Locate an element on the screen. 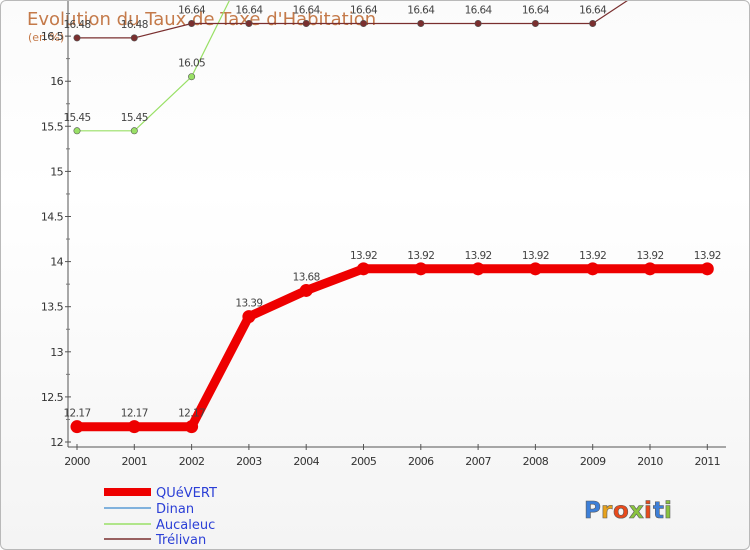 The width and height of the screenshot is (750, 550). logo-letter: t is located at coordinates (658, 511).